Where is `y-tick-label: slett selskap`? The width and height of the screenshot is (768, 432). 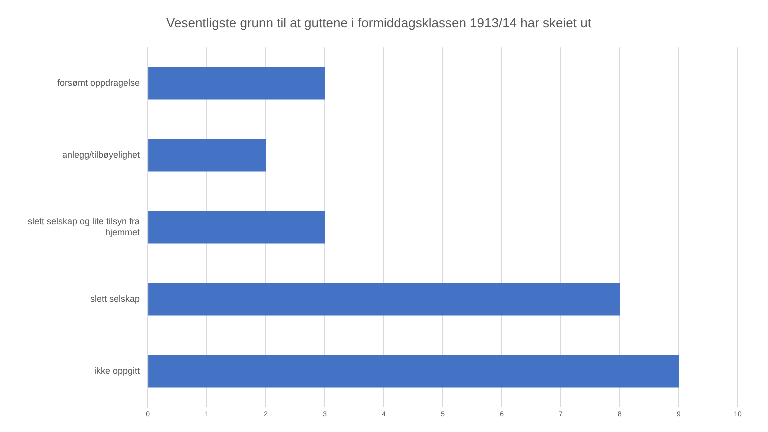
y-tick-label: slett selskap is located at coordinates (115, 299).